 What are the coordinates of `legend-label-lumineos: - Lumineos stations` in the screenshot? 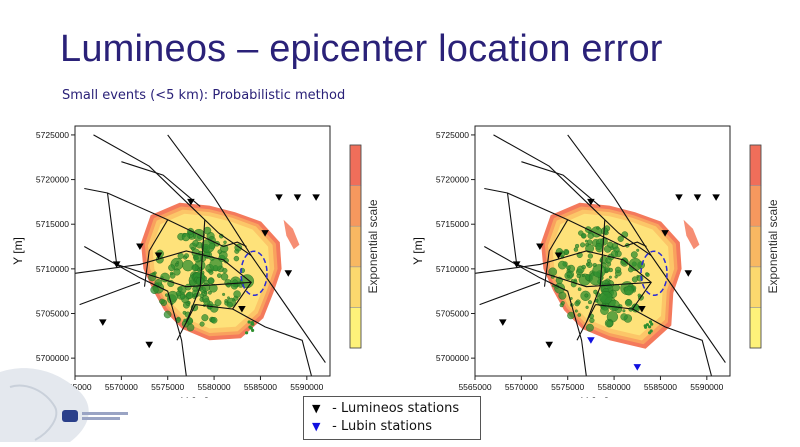 It's located at (396, 408).